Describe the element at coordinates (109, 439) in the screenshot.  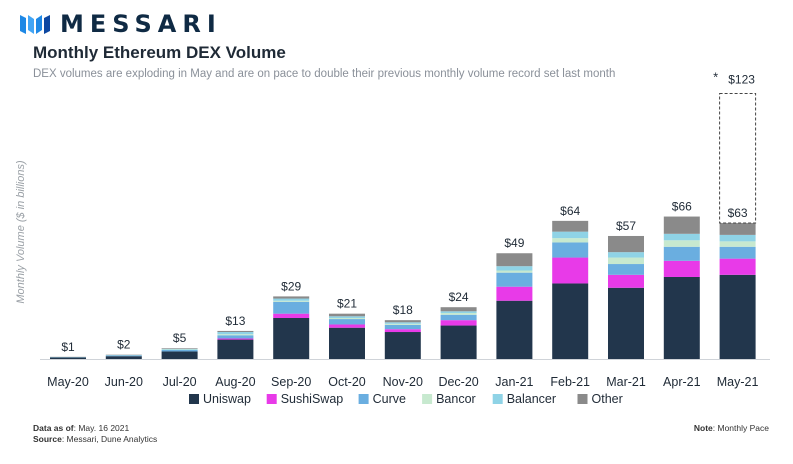
I see `source-value: : Messari, Dune Analytics` at that location.